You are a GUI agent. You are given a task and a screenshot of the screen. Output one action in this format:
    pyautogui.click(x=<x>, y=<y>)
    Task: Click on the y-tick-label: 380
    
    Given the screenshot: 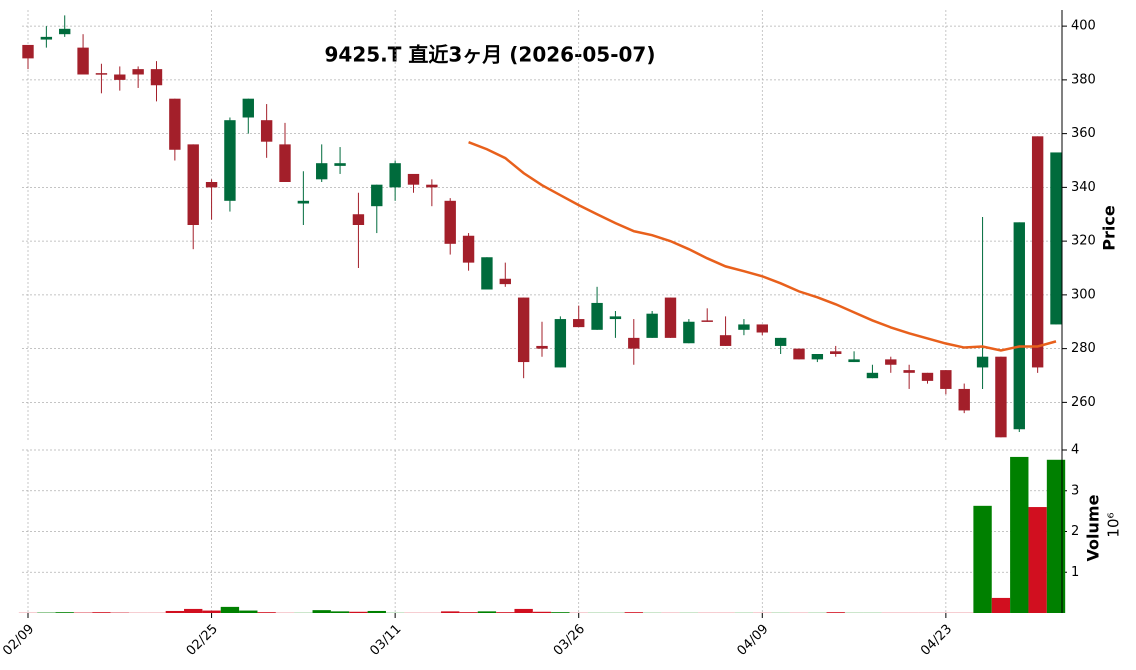 What is the action you would take?
    pyautogui.click(x=1083, y=79)
    